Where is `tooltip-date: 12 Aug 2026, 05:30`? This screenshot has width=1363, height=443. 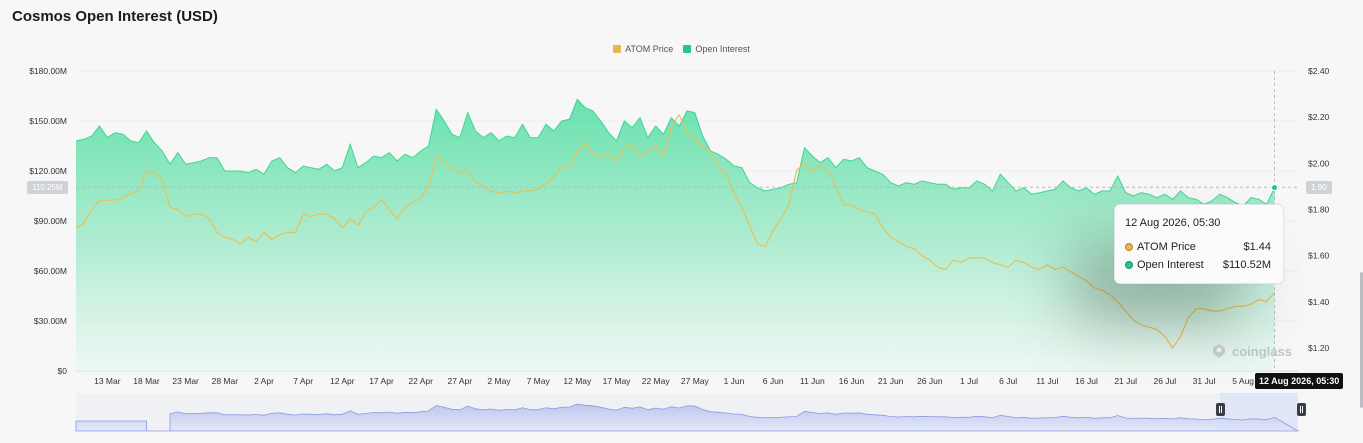 tooltip-date: 12 Aug 2026, 05:30 is located at coordinates (1173, 223).